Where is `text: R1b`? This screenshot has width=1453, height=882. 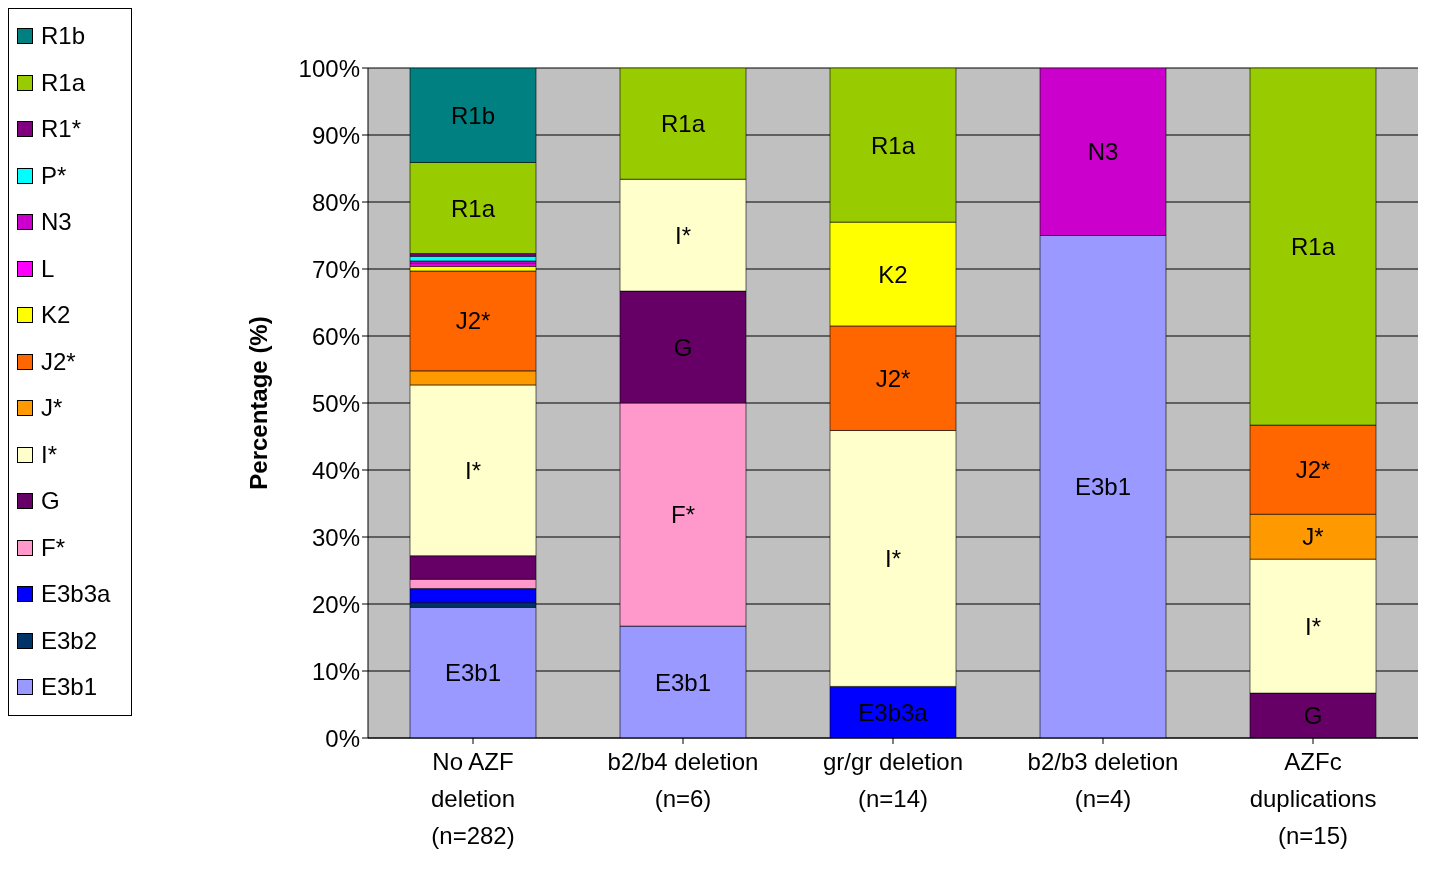 text: R1b is located at coordinates (473, 115).